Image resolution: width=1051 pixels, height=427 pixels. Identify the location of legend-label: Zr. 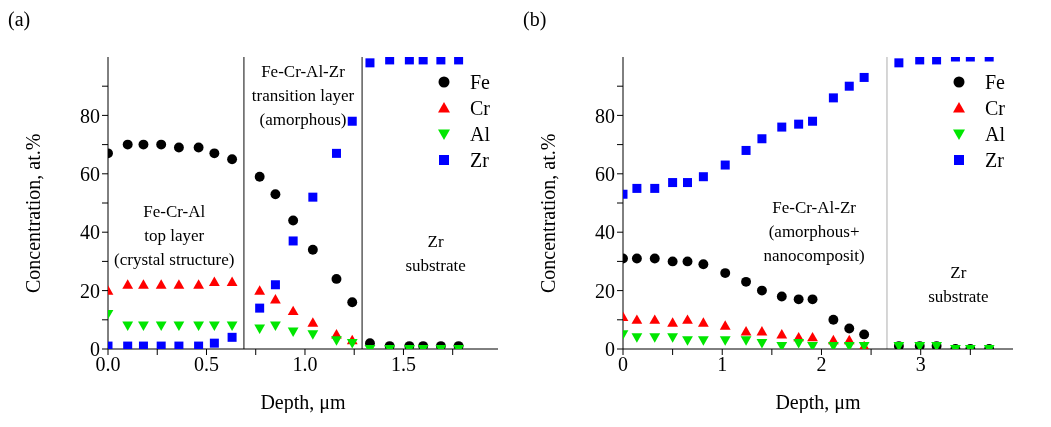
(479, 160).